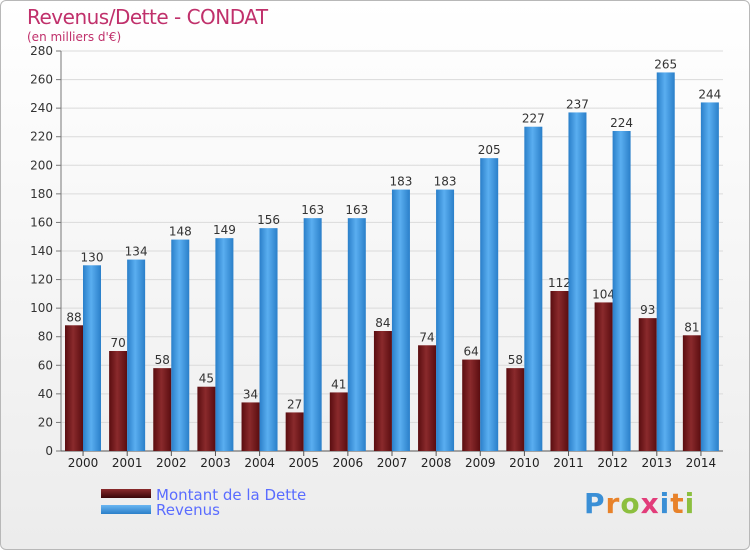  I want to click on data-label: 93, so click(647, 310).